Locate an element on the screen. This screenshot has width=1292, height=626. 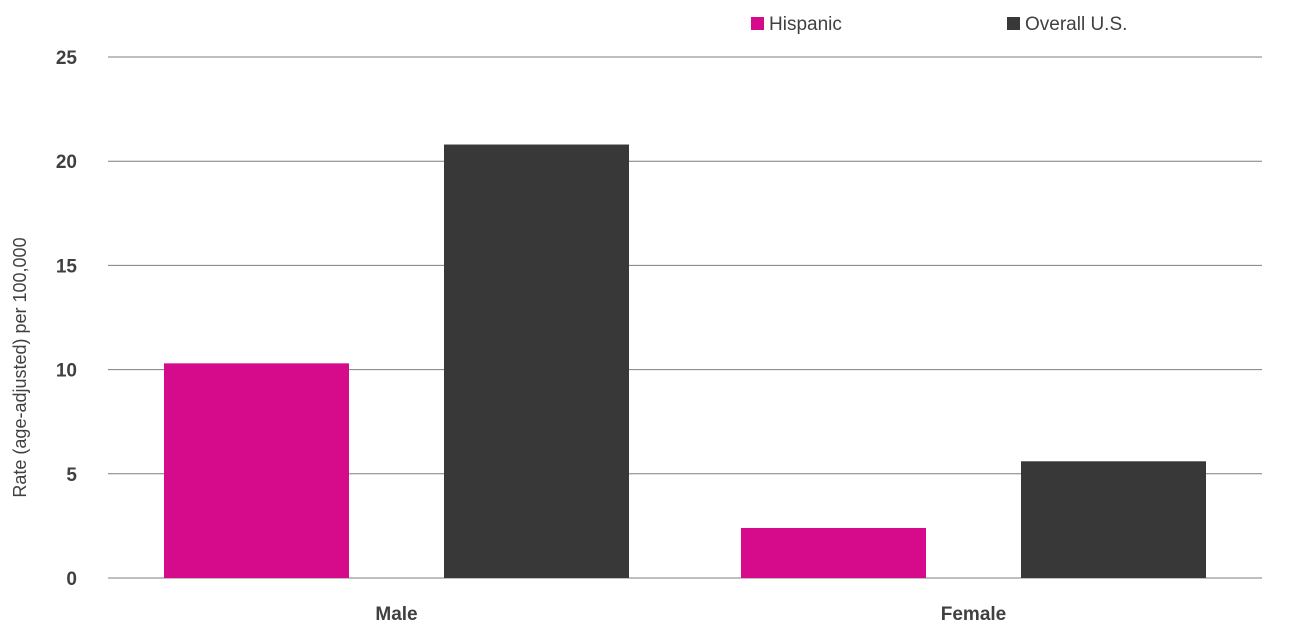
bar-male-overall-u-s is located at coordinates (536, 361).